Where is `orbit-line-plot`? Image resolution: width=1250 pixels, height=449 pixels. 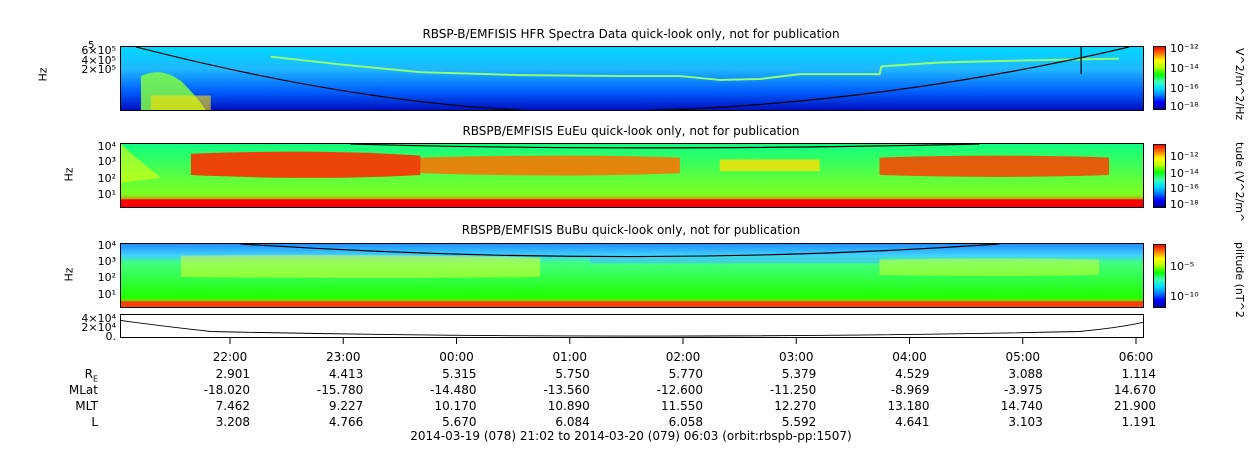 orbit-line-plot is located at coordinates (632, 326).